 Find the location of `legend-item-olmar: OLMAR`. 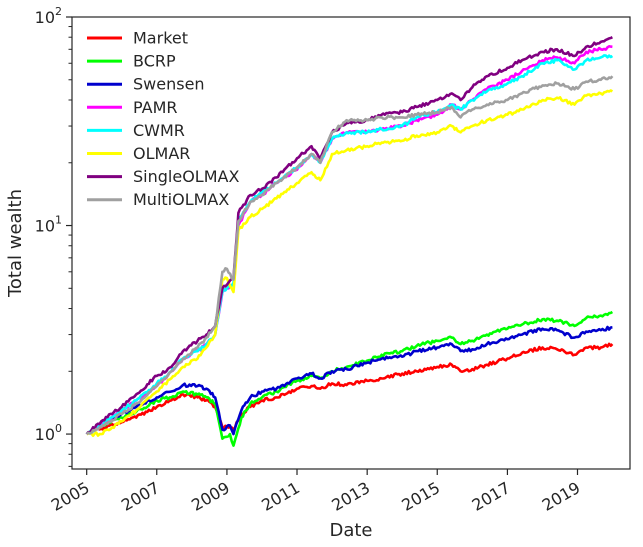

legend-item-olmar: OLMAR is located at coordinates (138, 153).